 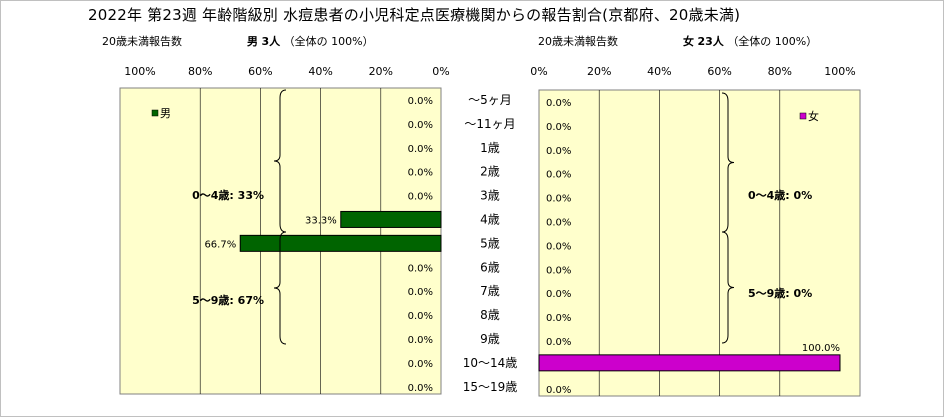 I want to click on left-x-tick-label: 80%, so click(x=200, y=71).